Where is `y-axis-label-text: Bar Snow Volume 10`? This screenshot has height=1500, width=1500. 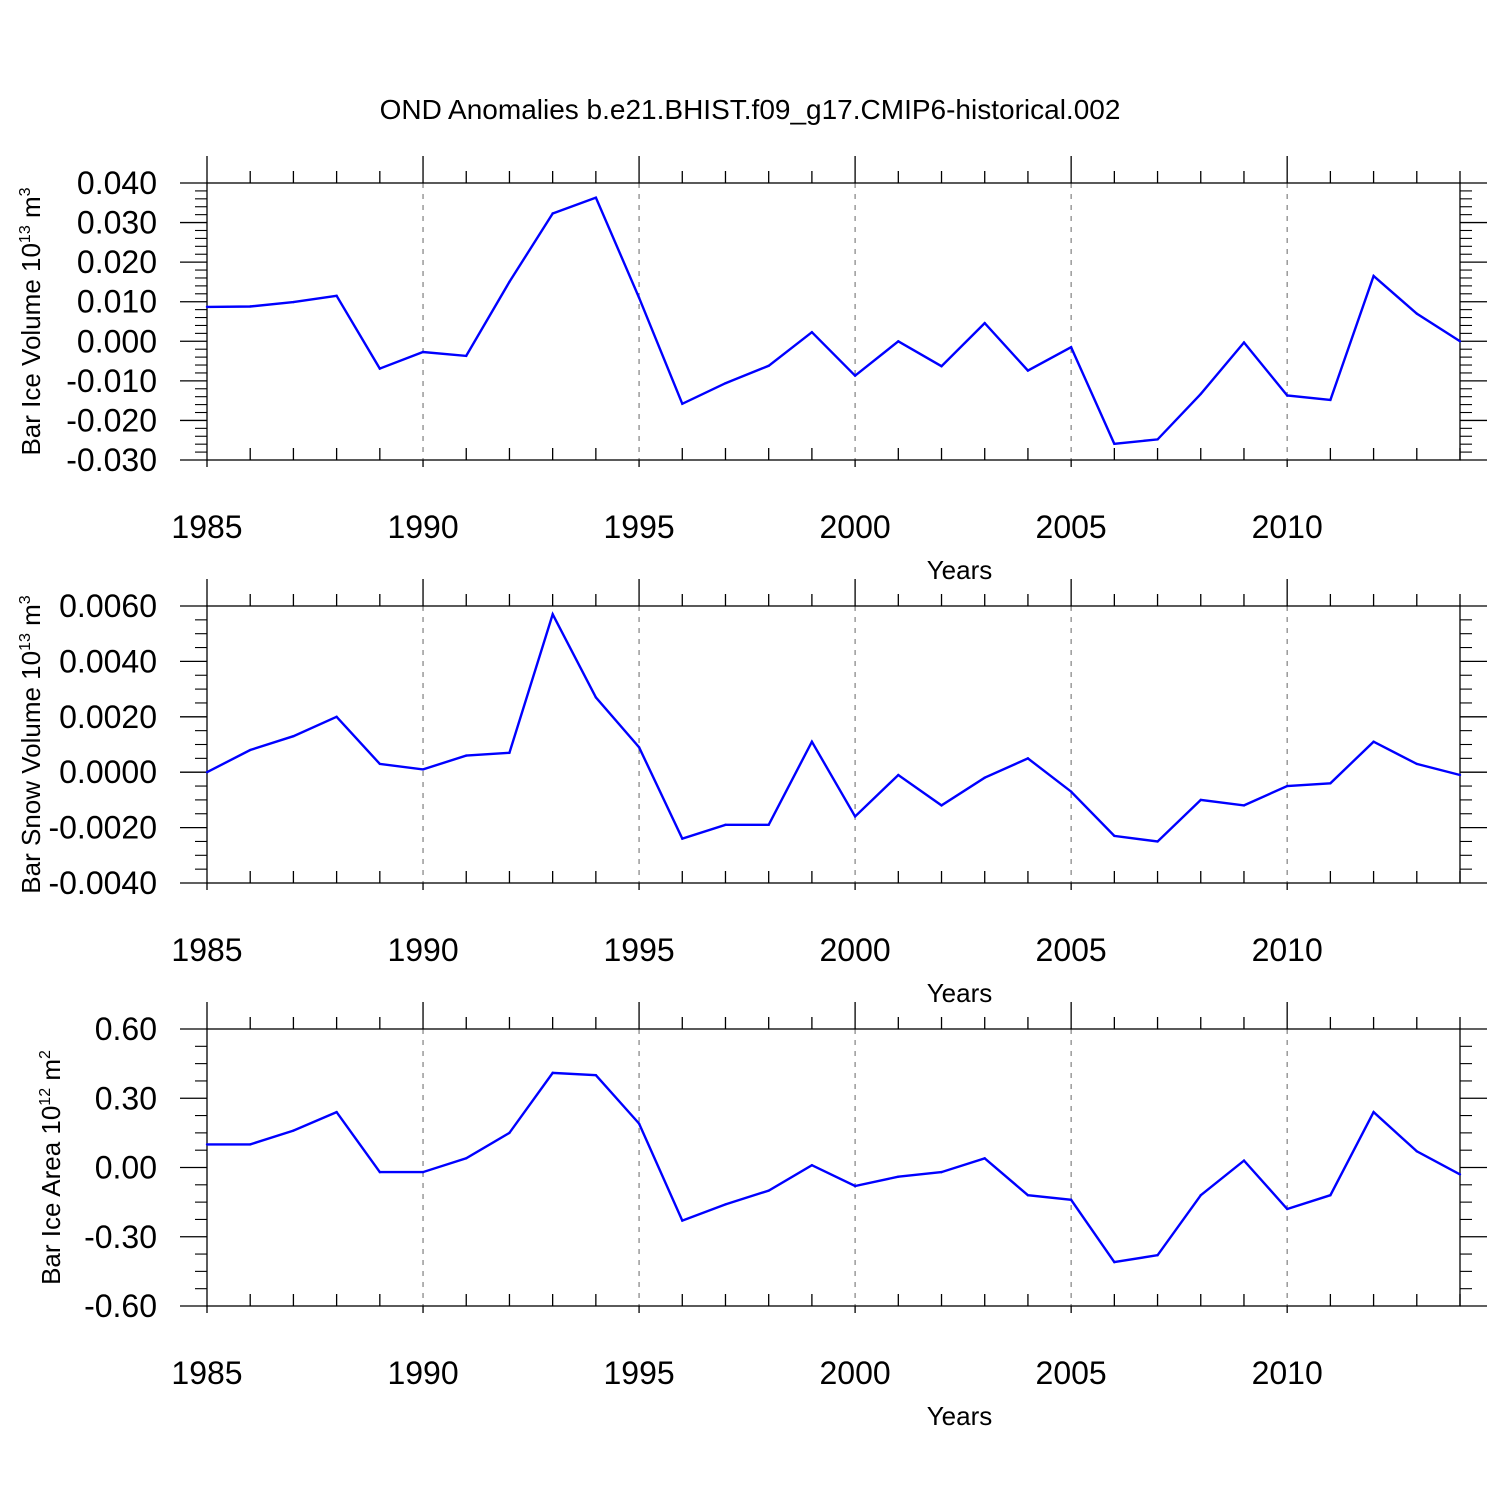
y-axis-label-text: Bar Snow Volume 10 is located at coordinates (31, 772).